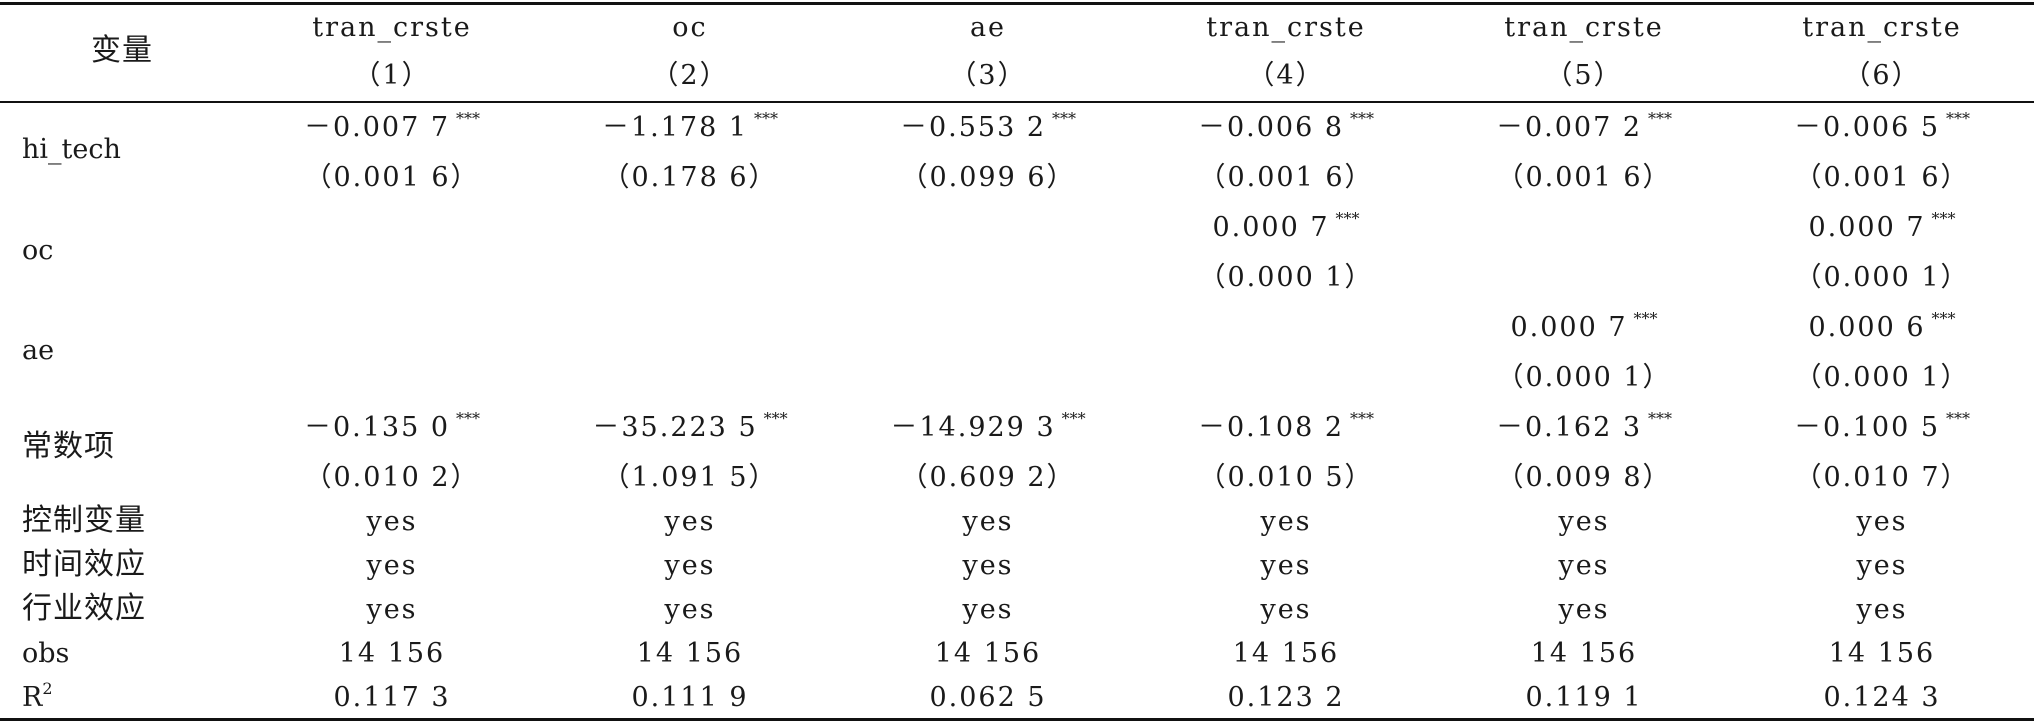  What do you see at coordinates (988, 177) in the screenshot?
I see `standard-error: （0.099 6）` at bounding box center [988, 177].